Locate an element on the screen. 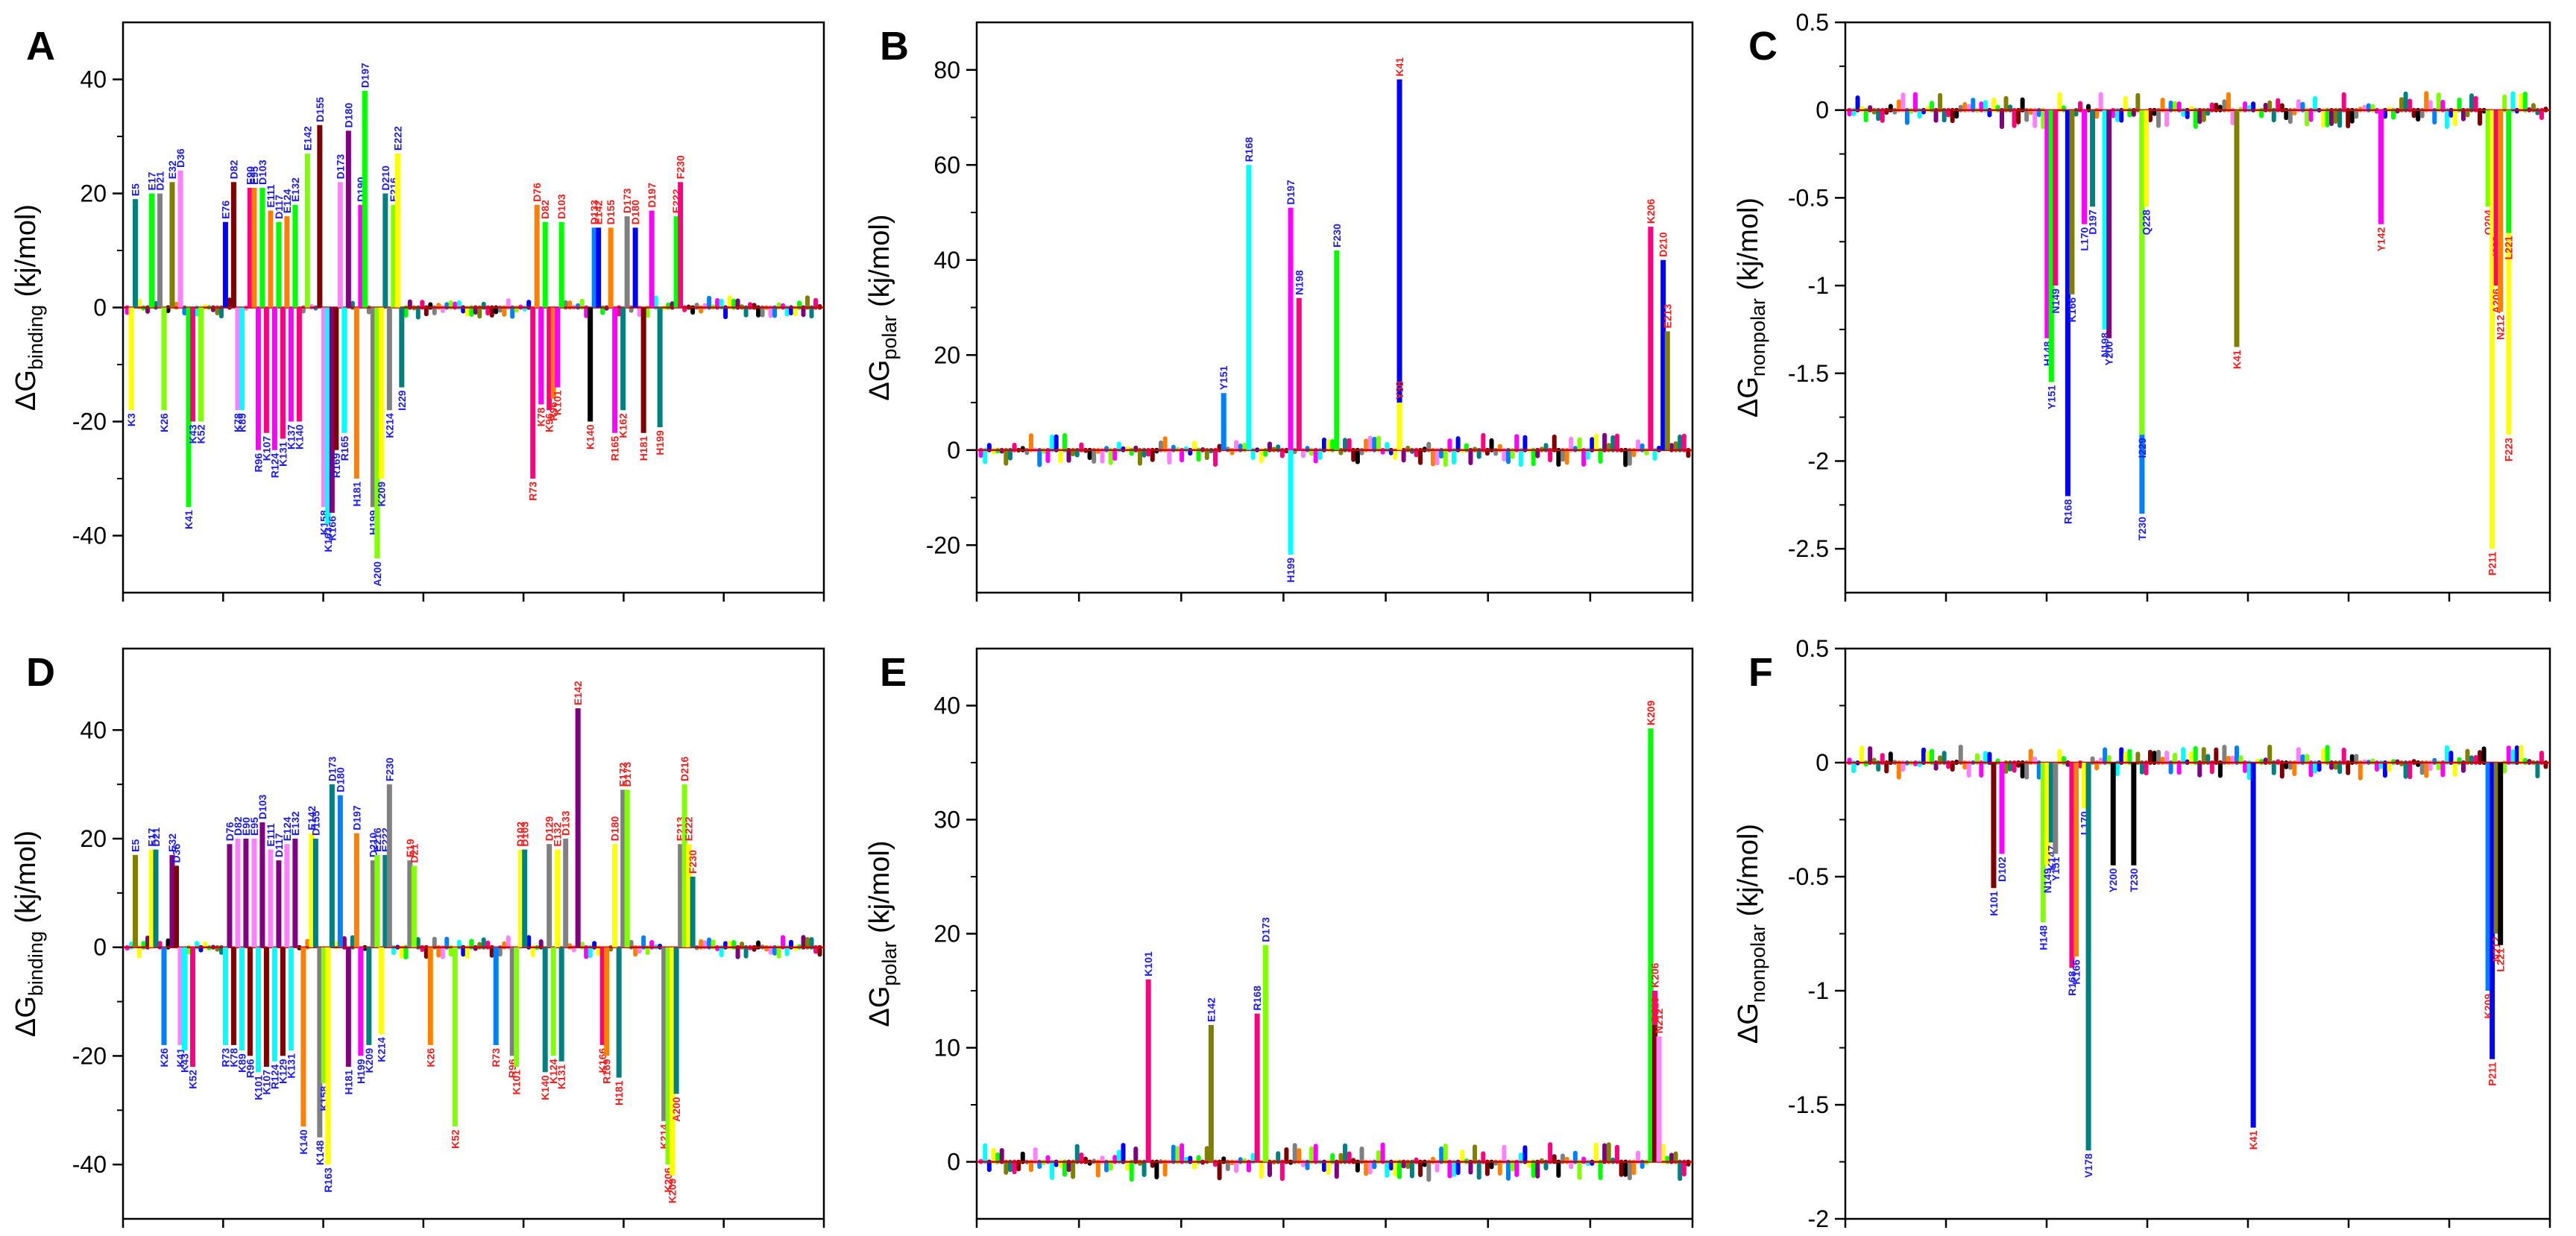 The image size is (2576, 1236). bar-label: V178 is located at coordinates (2088, 1165).